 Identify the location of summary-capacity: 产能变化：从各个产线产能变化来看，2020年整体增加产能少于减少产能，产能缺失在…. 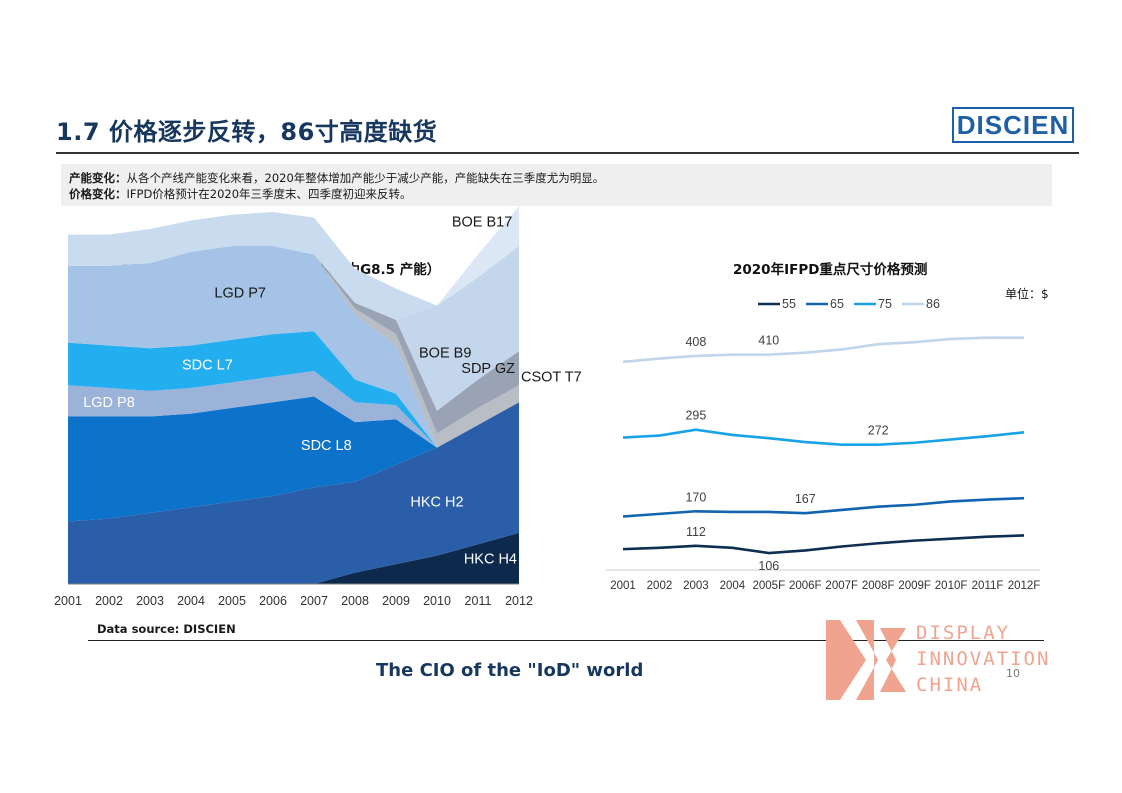
(560, 178).